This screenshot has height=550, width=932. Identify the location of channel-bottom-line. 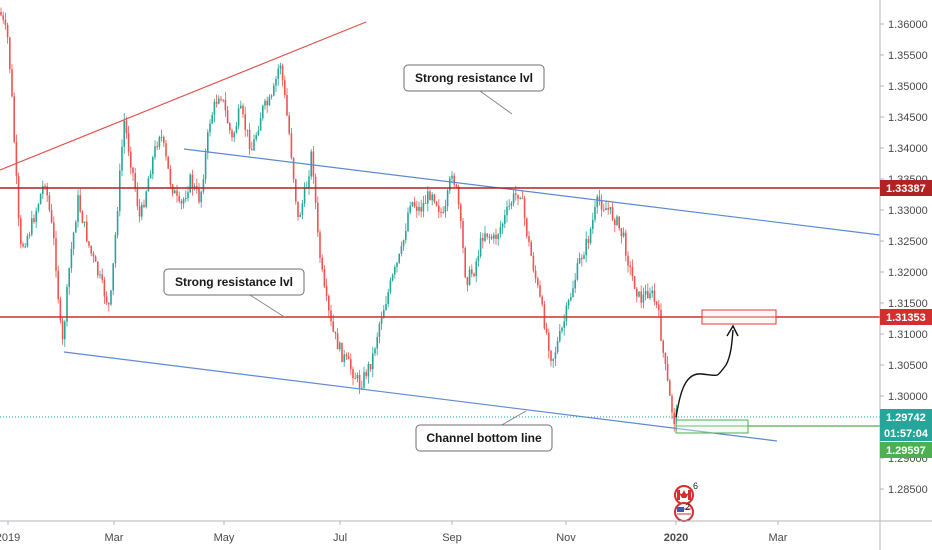
(420, 396).